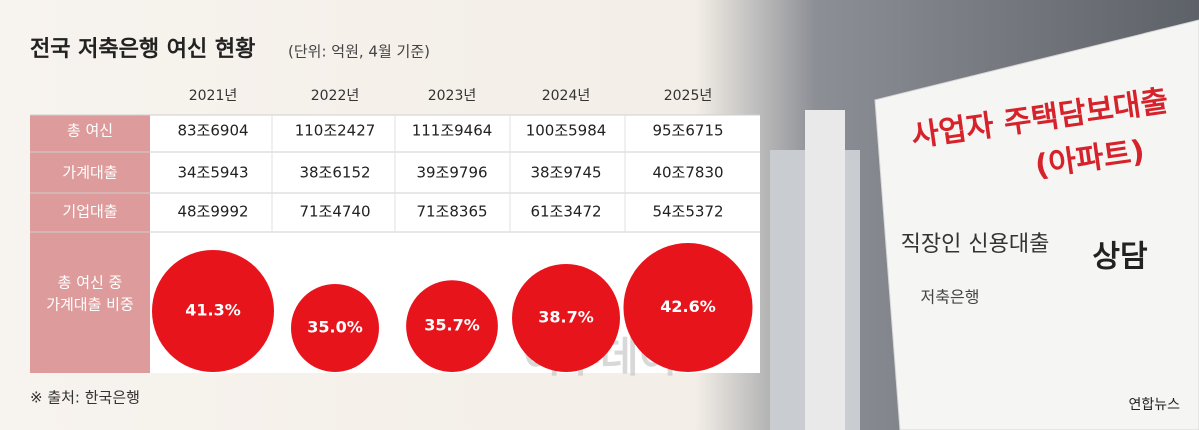 The image size is (1199, 430). I want to click on table-cell: 54조5372, so click(687, 212).